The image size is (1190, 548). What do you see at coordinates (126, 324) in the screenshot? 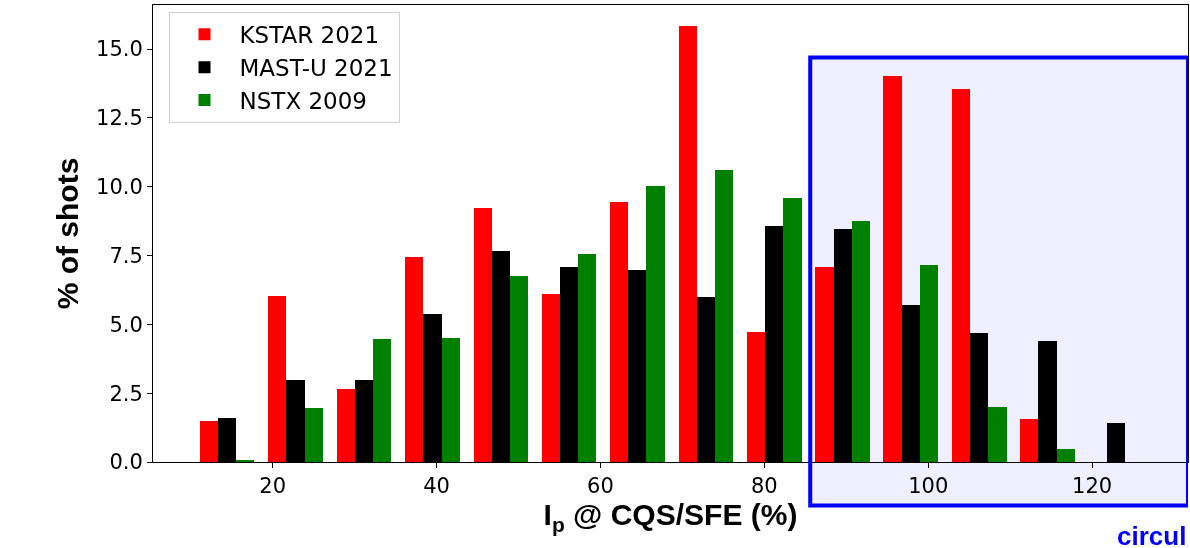
I see `y-tick-label: 5.0` at bounding box center [126, 324].